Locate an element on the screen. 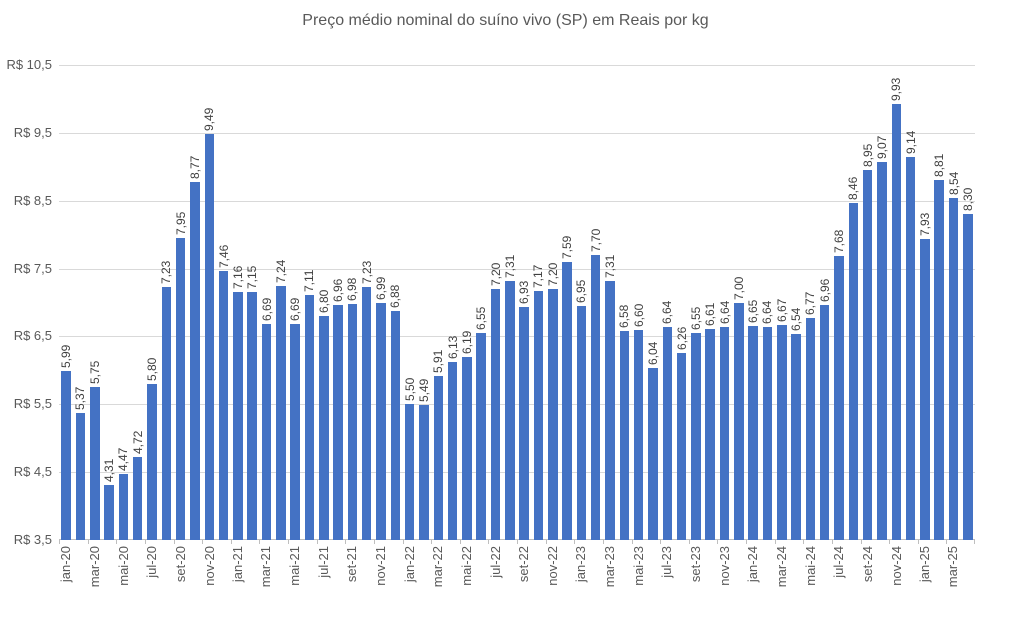 This screenshot has height=629, width=1011. x-axis-tick-label: nov-24 is located at coordinates (896, 566).